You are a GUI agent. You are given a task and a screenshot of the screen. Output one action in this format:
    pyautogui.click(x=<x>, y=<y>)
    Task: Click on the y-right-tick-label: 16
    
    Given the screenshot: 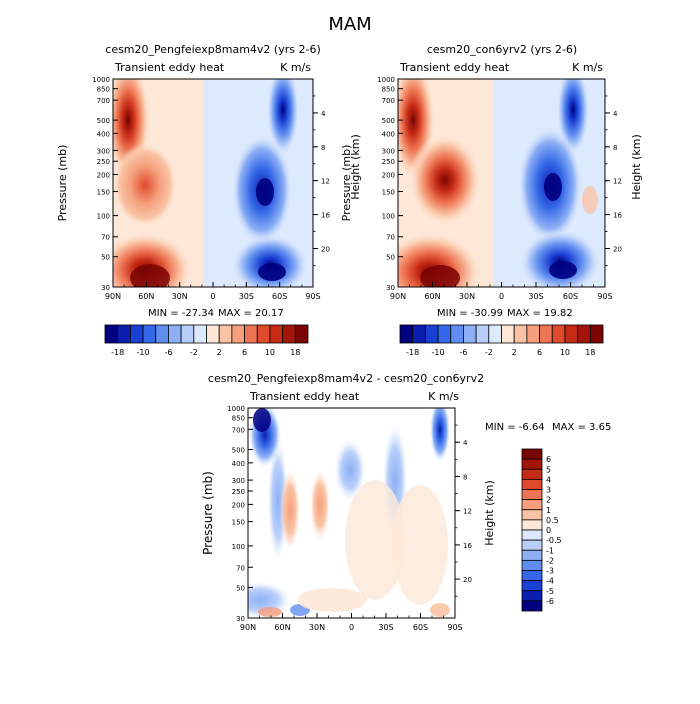 What is the action you would take?
    pyautogui.click(x=617, y=216)
    